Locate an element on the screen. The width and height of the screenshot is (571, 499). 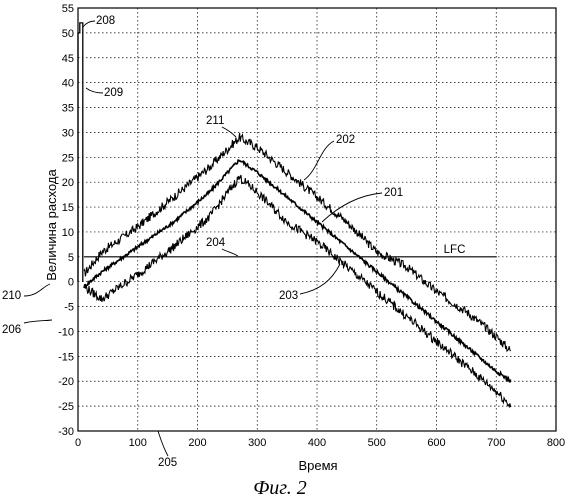
y-tick-label-5: -5 is located at coordinates (69, 308).